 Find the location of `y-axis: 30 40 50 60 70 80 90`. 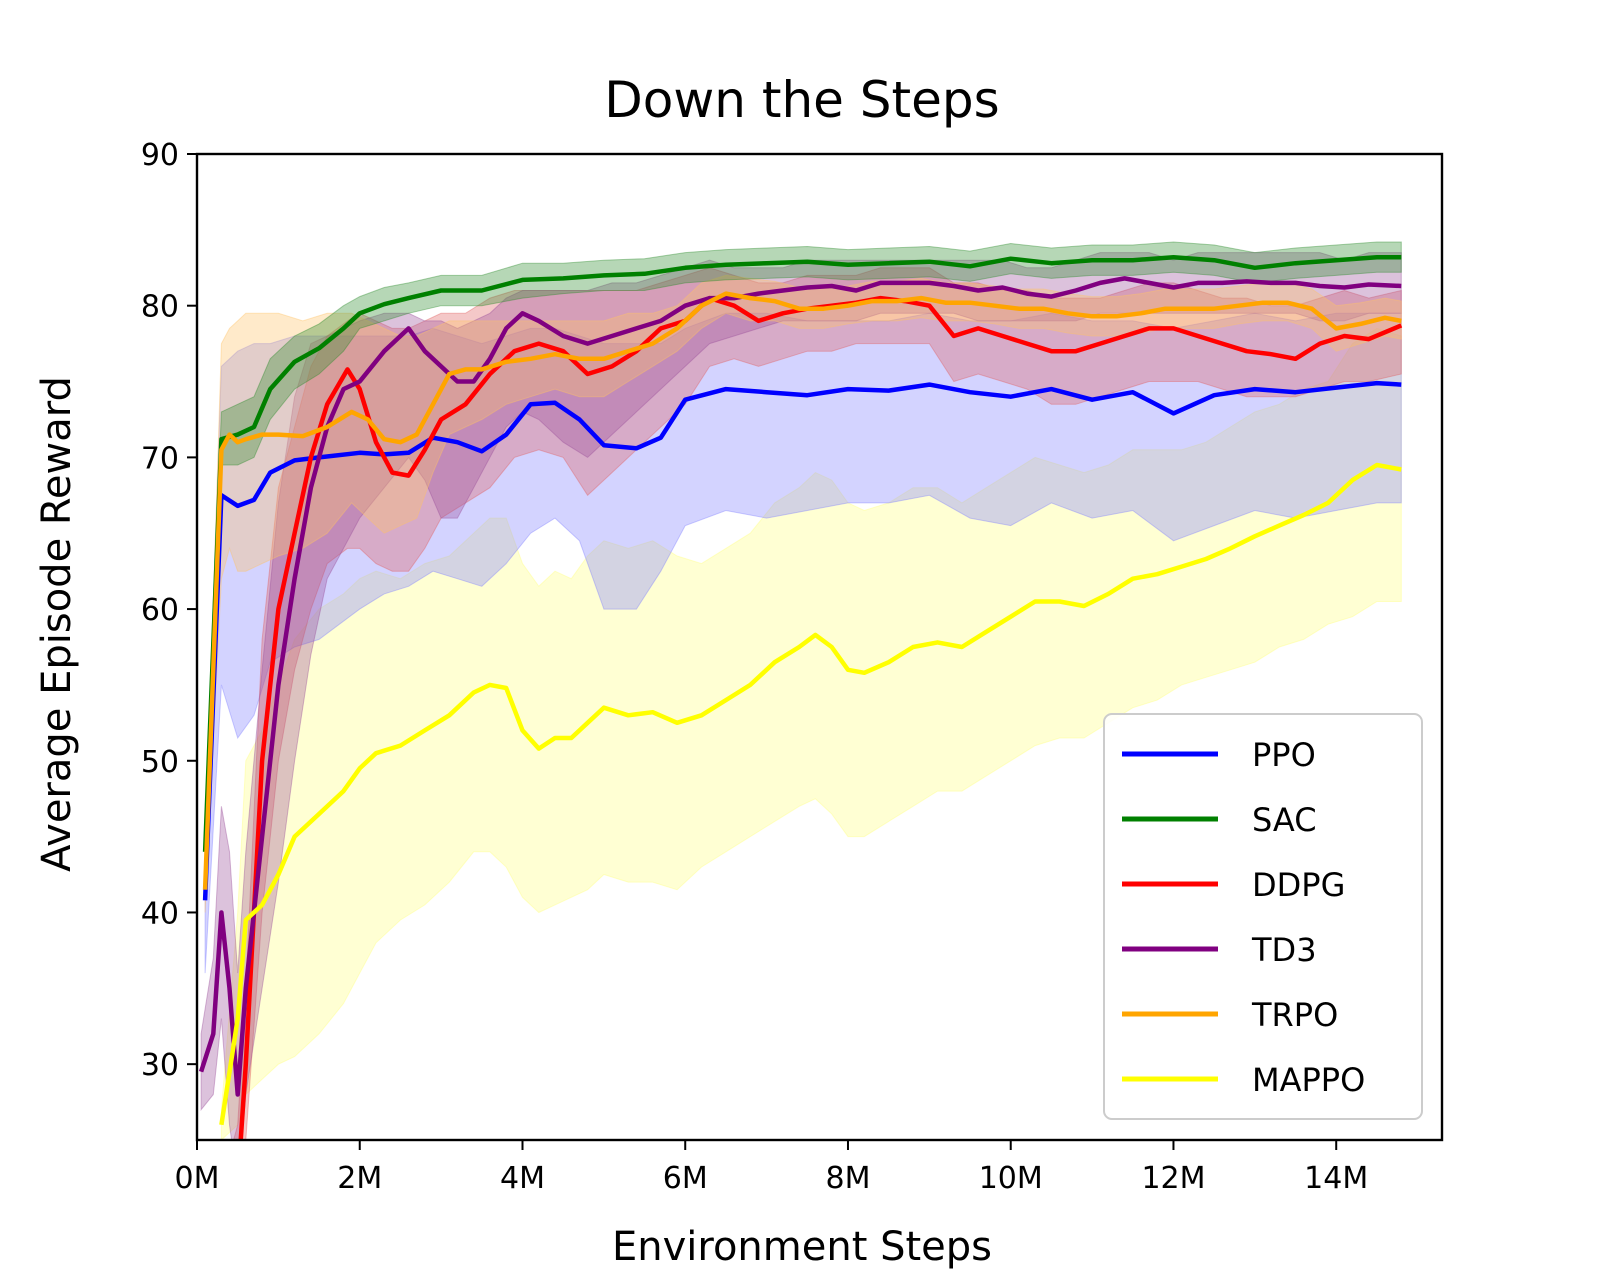

y-axis: 30 40 50 60 70 80 90 is located at coordinates (169, 610).